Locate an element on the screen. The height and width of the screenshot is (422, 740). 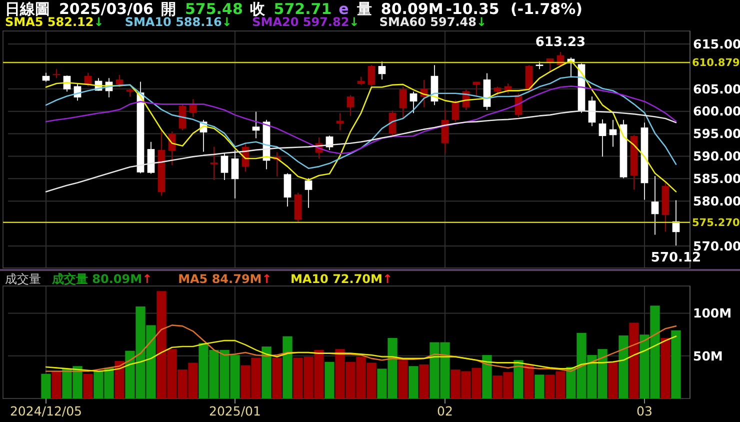
annotation: 570.12 is located at coordinates (676, 258).